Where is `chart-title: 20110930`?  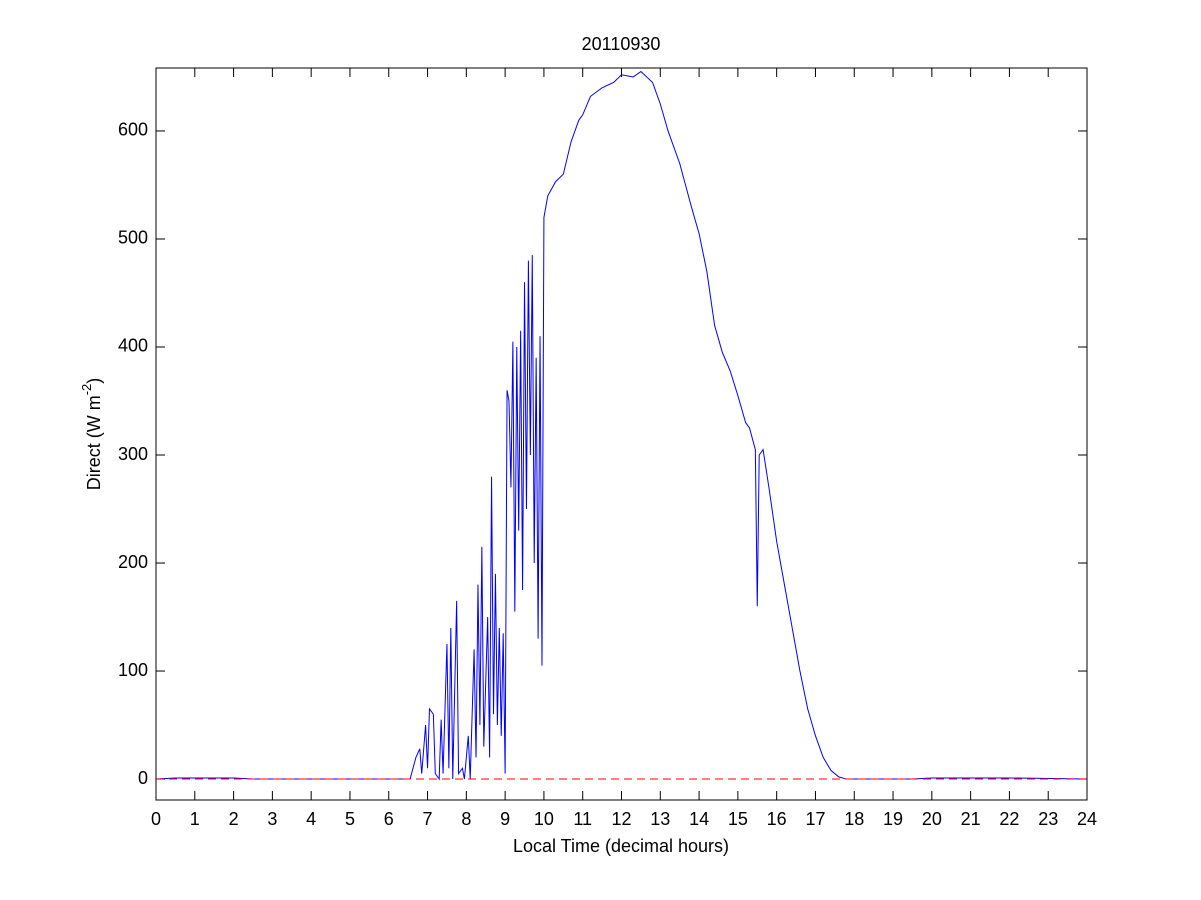 chart-title: 20110930 is located at coordinates (621, 44).